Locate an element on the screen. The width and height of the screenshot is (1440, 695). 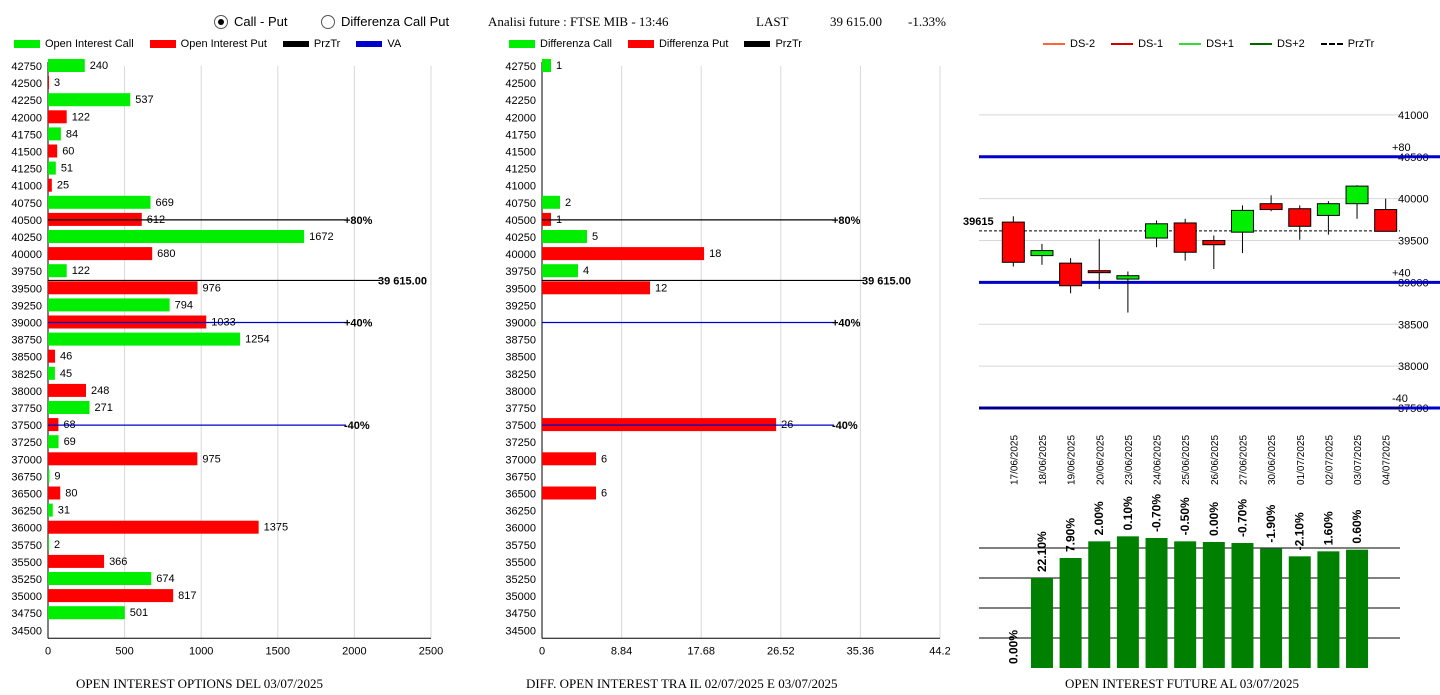
x-tick-label: 17.68 is located at coordinates (701, 651).